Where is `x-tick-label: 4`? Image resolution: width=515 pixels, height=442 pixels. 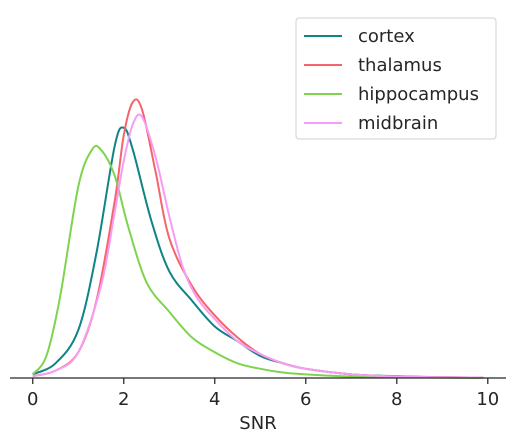 x-tick-label: 4 is located at coordinates (214, 399).